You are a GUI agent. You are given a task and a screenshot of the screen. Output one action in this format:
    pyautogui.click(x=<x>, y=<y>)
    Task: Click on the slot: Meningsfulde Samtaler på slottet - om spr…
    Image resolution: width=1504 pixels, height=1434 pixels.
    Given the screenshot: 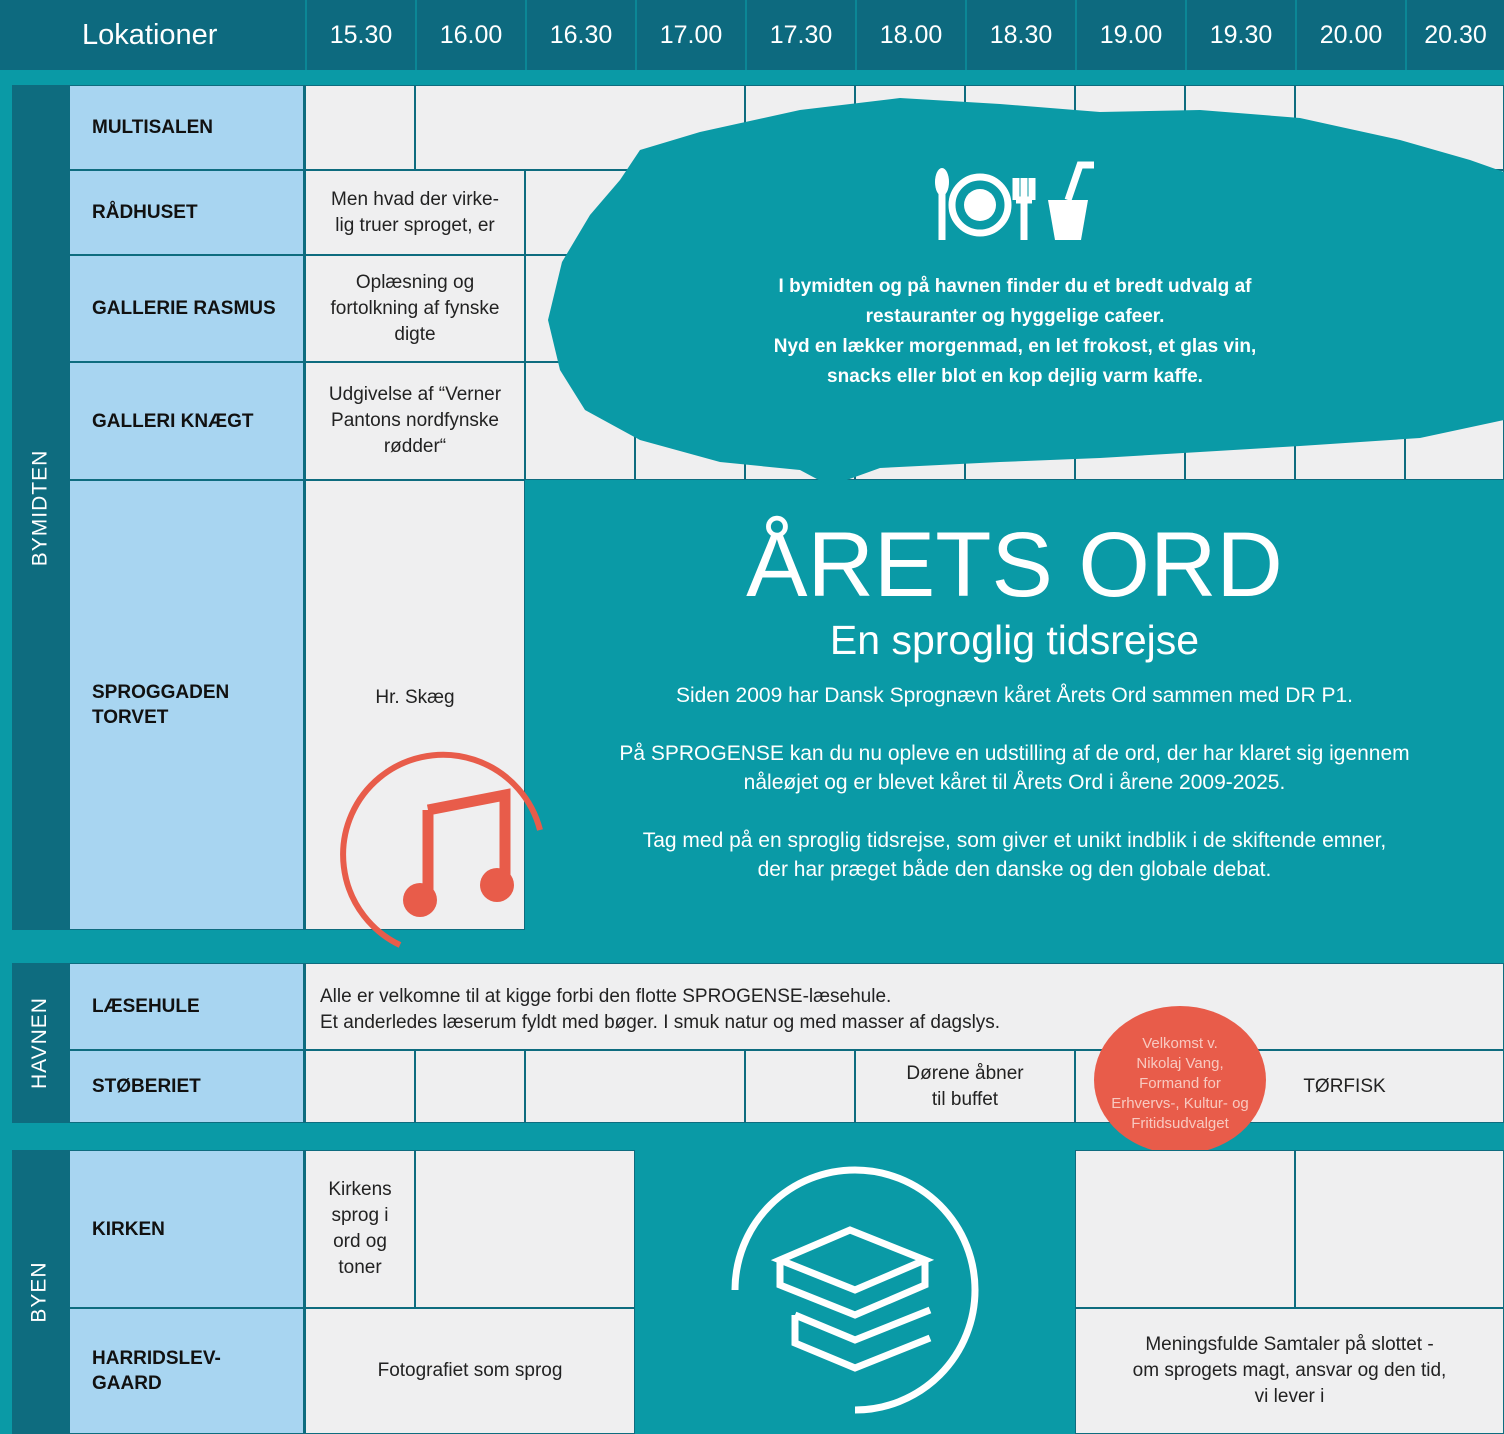 What is the action you would take?
    pyautogui.click(x=1289, y=1371)
    